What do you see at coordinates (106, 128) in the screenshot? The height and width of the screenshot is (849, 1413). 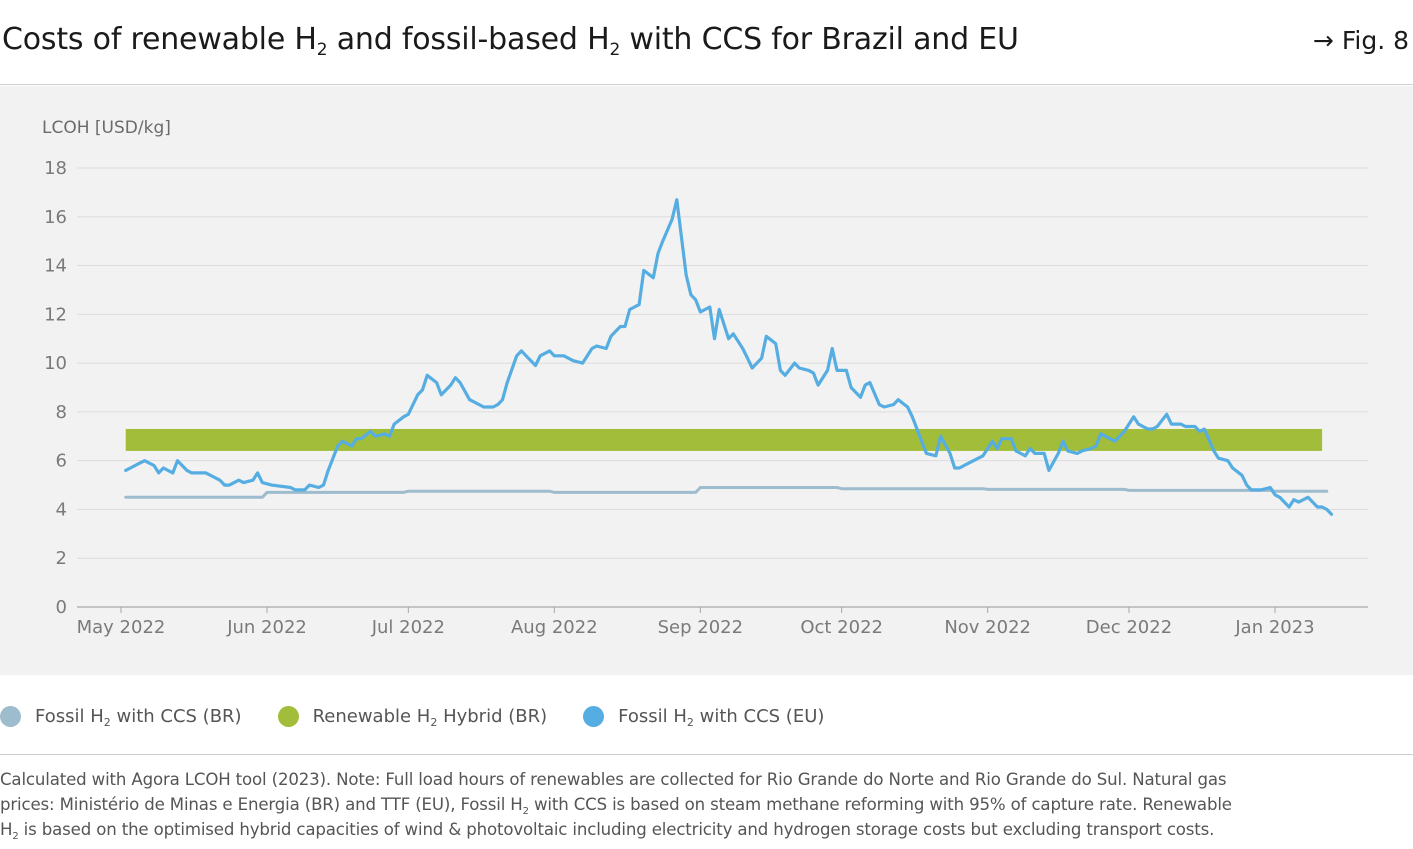 I see `y-axis-label: LCOH [USD/kg]` at bounding box center [106, 128].